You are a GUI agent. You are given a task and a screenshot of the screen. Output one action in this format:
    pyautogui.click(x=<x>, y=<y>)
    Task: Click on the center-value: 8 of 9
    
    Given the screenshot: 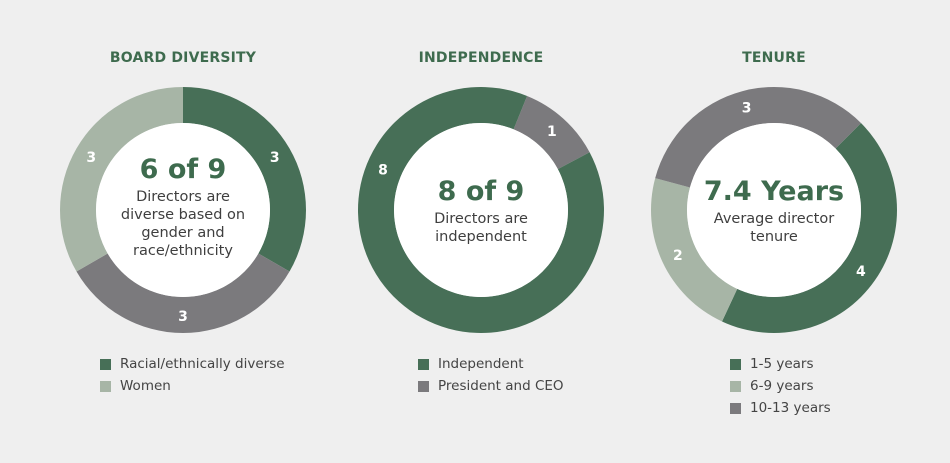 What is the action you would take?
    pyautogui.click(x=481, y=191)
    